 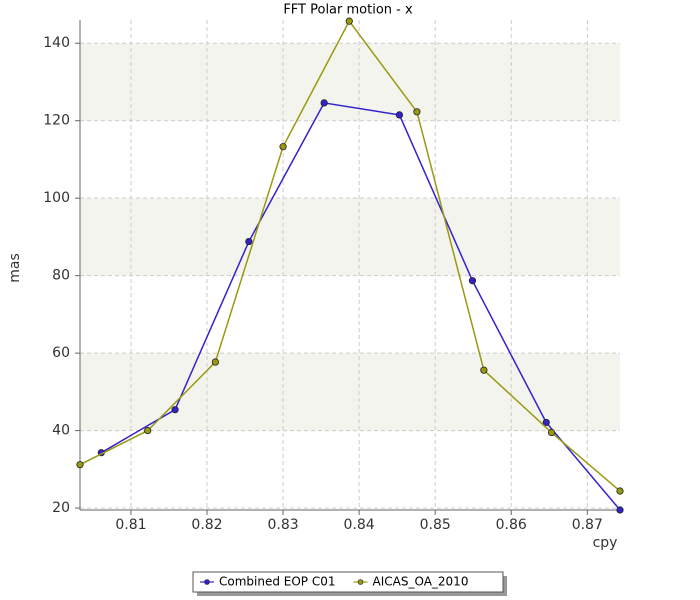 What do you see at coordinates (61, 431) in the screenshot?
I see `y-tick-label: 40` at bounding box center [61, 431].